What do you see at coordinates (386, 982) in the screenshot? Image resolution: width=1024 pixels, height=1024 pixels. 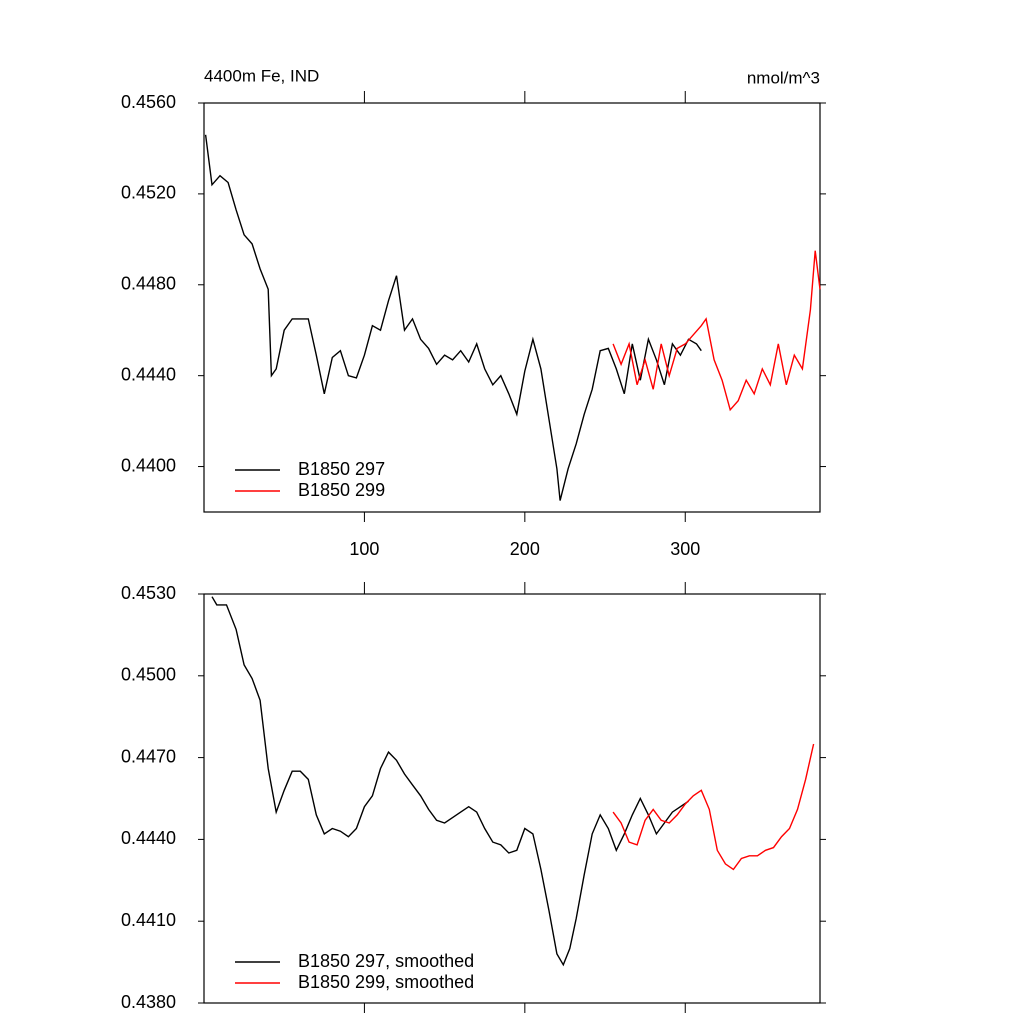 I see `legend-label: B1850 299, smoothed` at bounding box center [386, 982].